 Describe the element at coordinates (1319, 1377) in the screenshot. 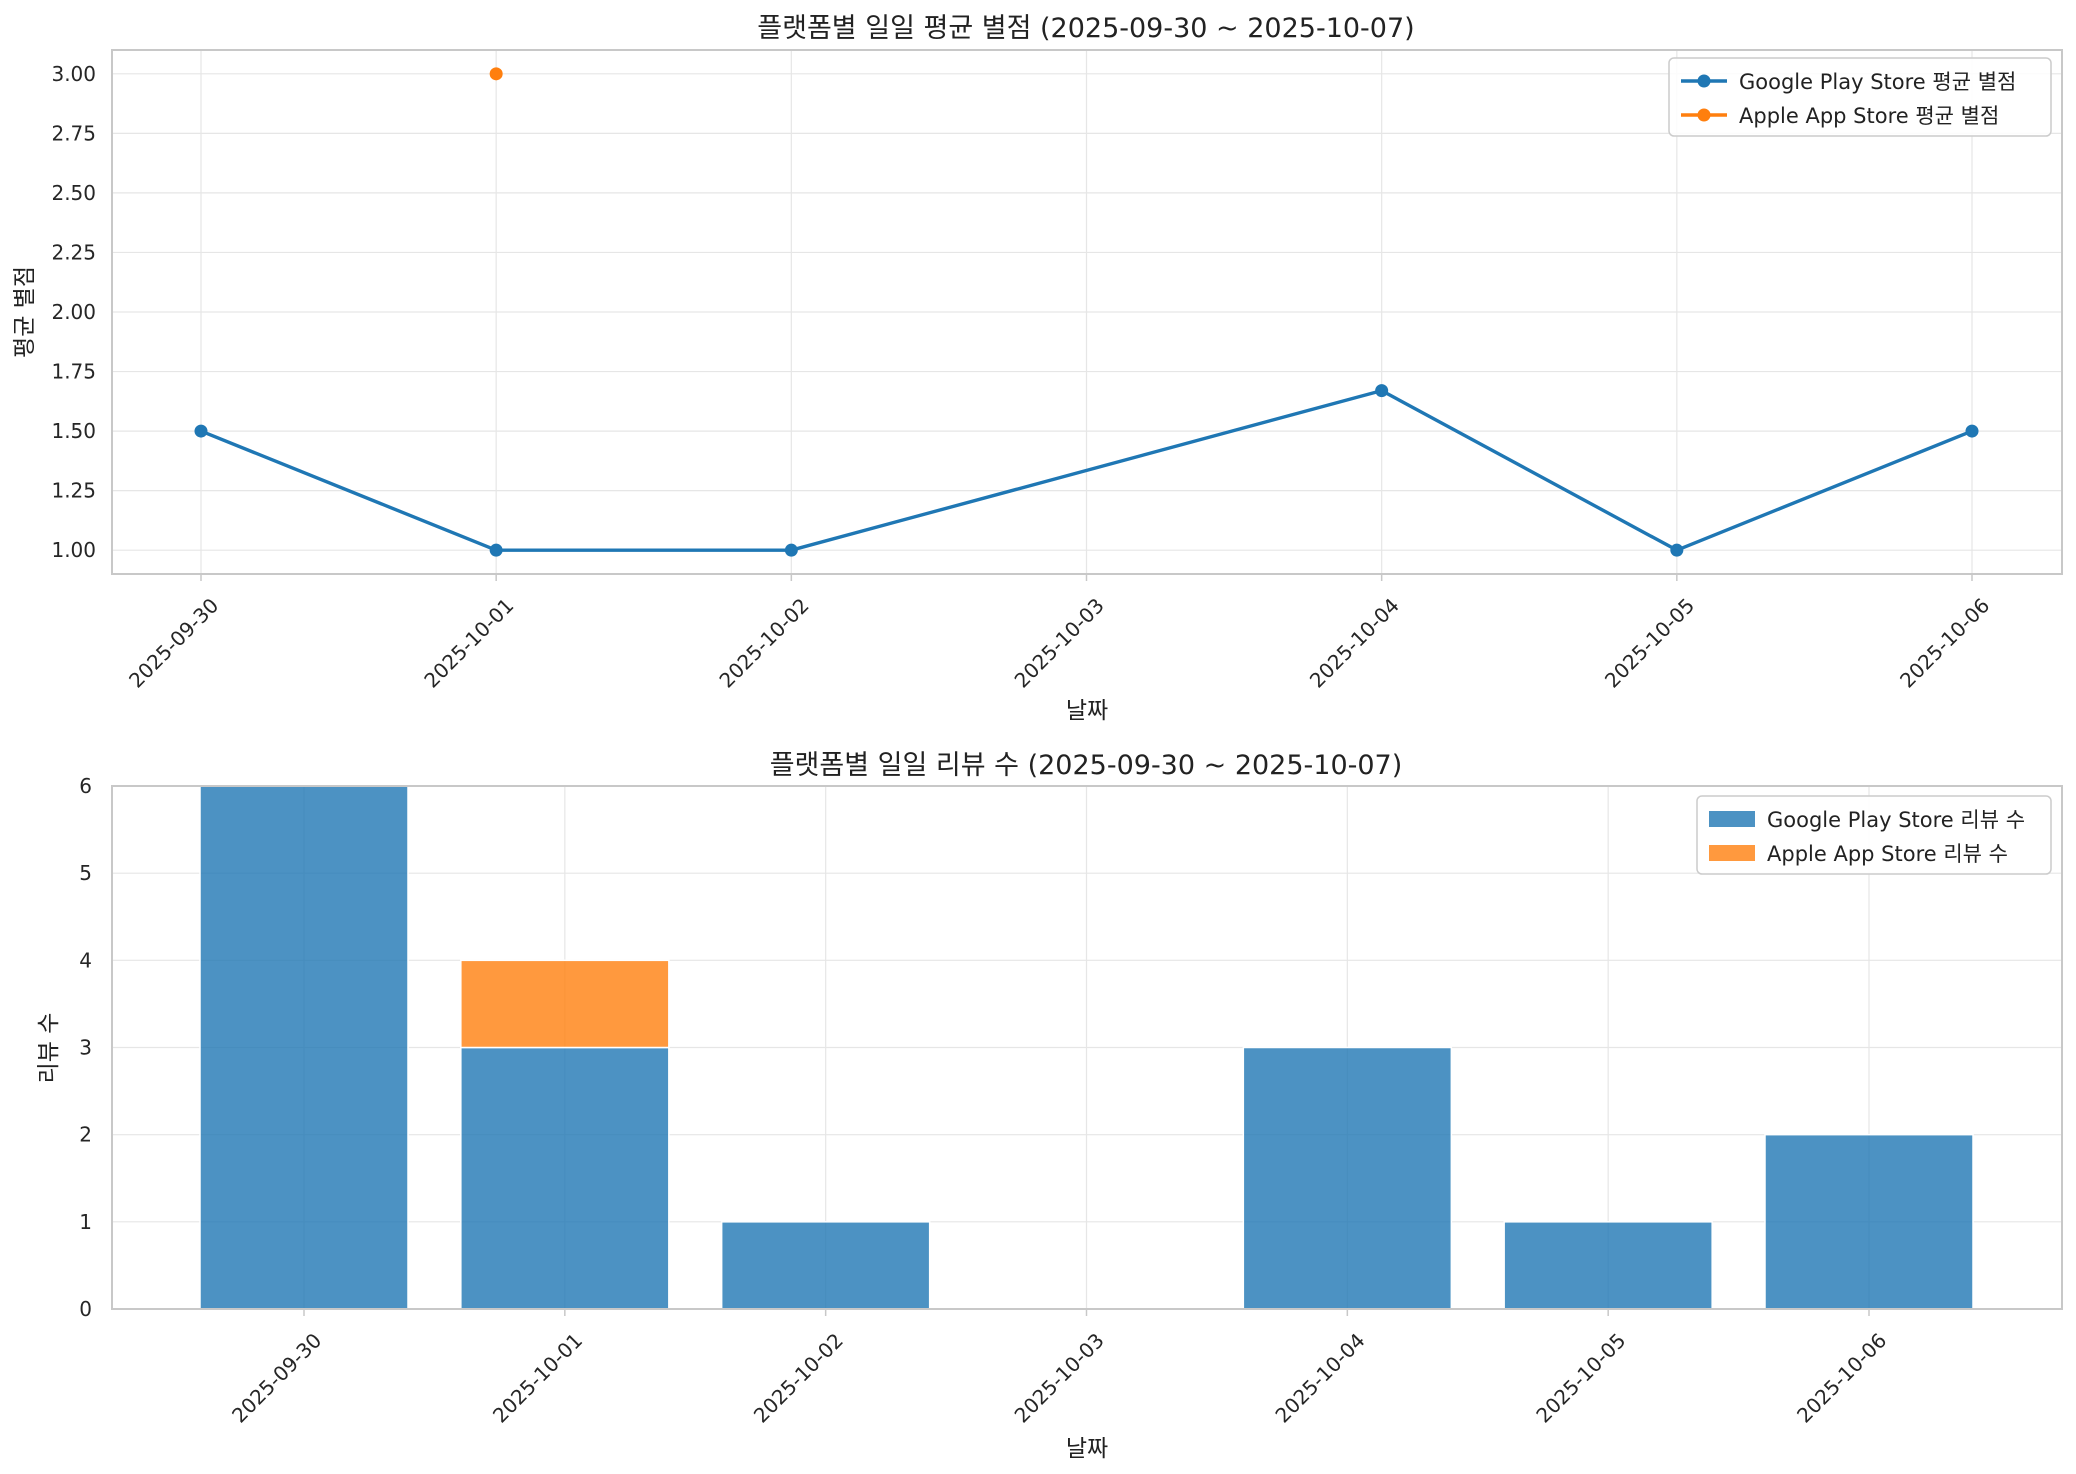

I see `chart2-x-tick-label: 2025-10-04` at that location.